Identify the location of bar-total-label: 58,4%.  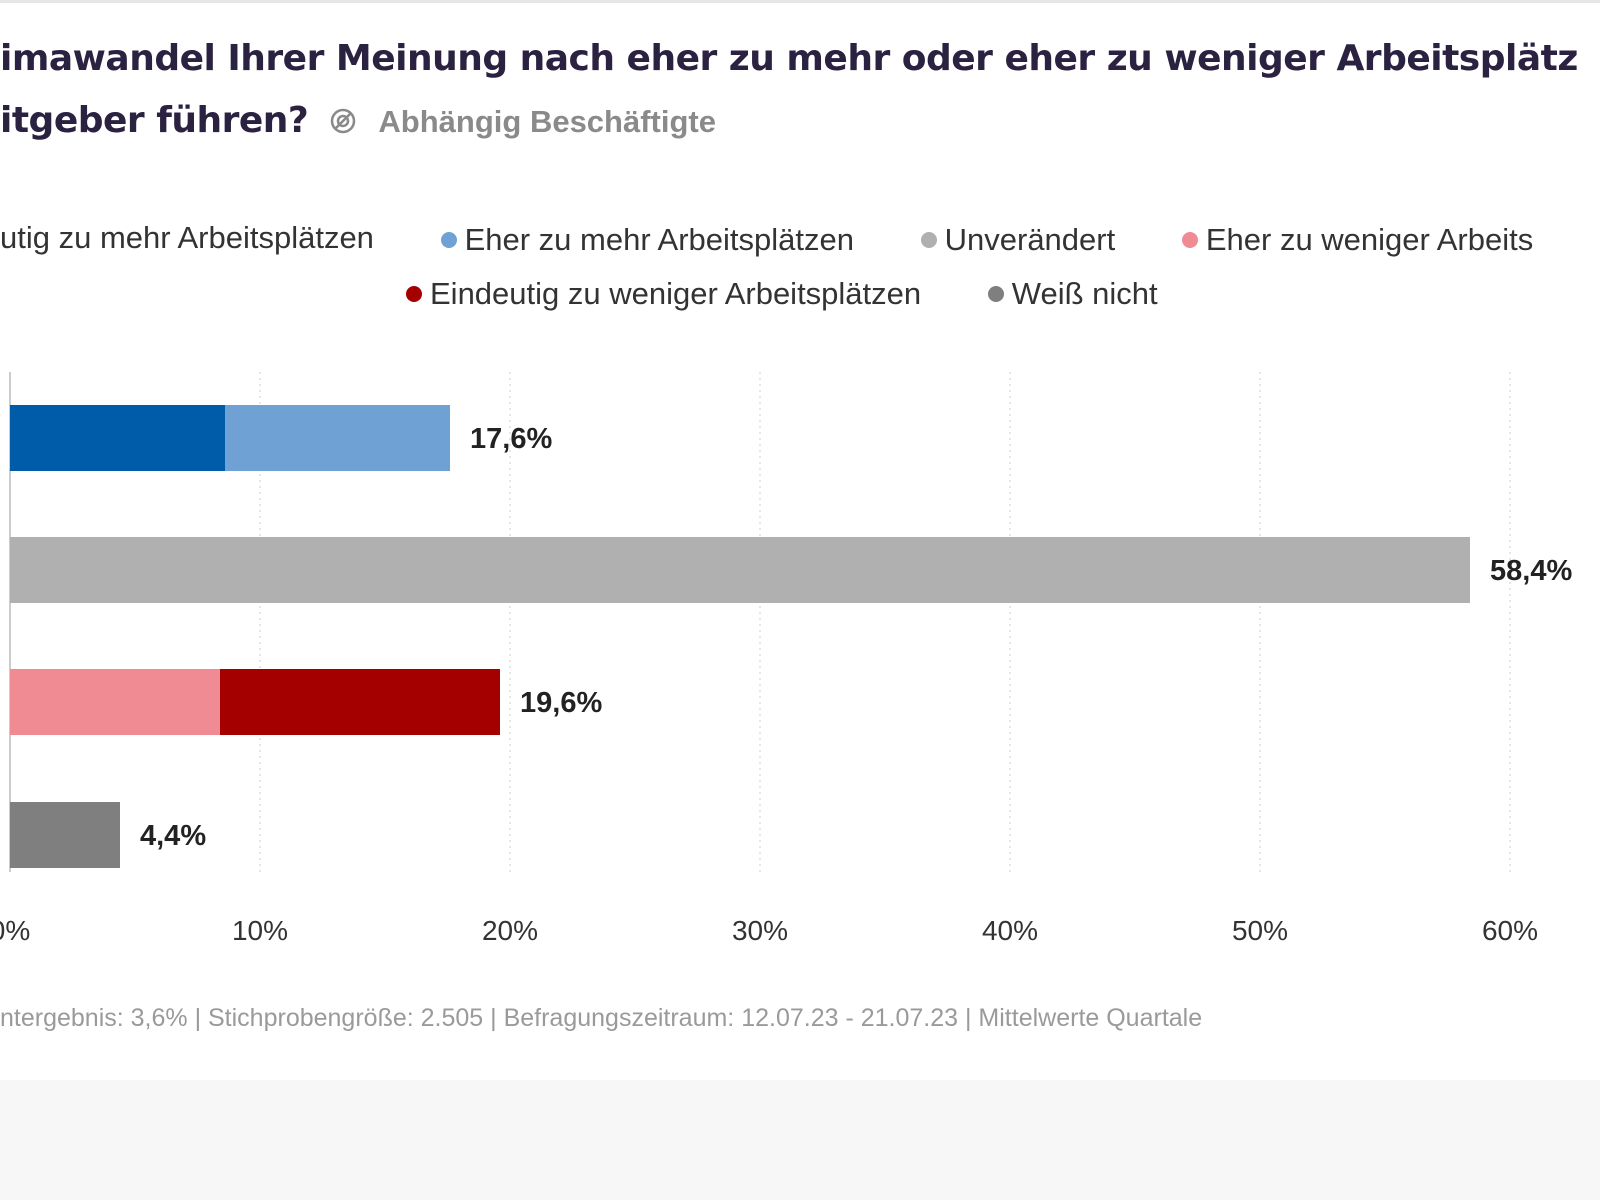
(1531, 571).